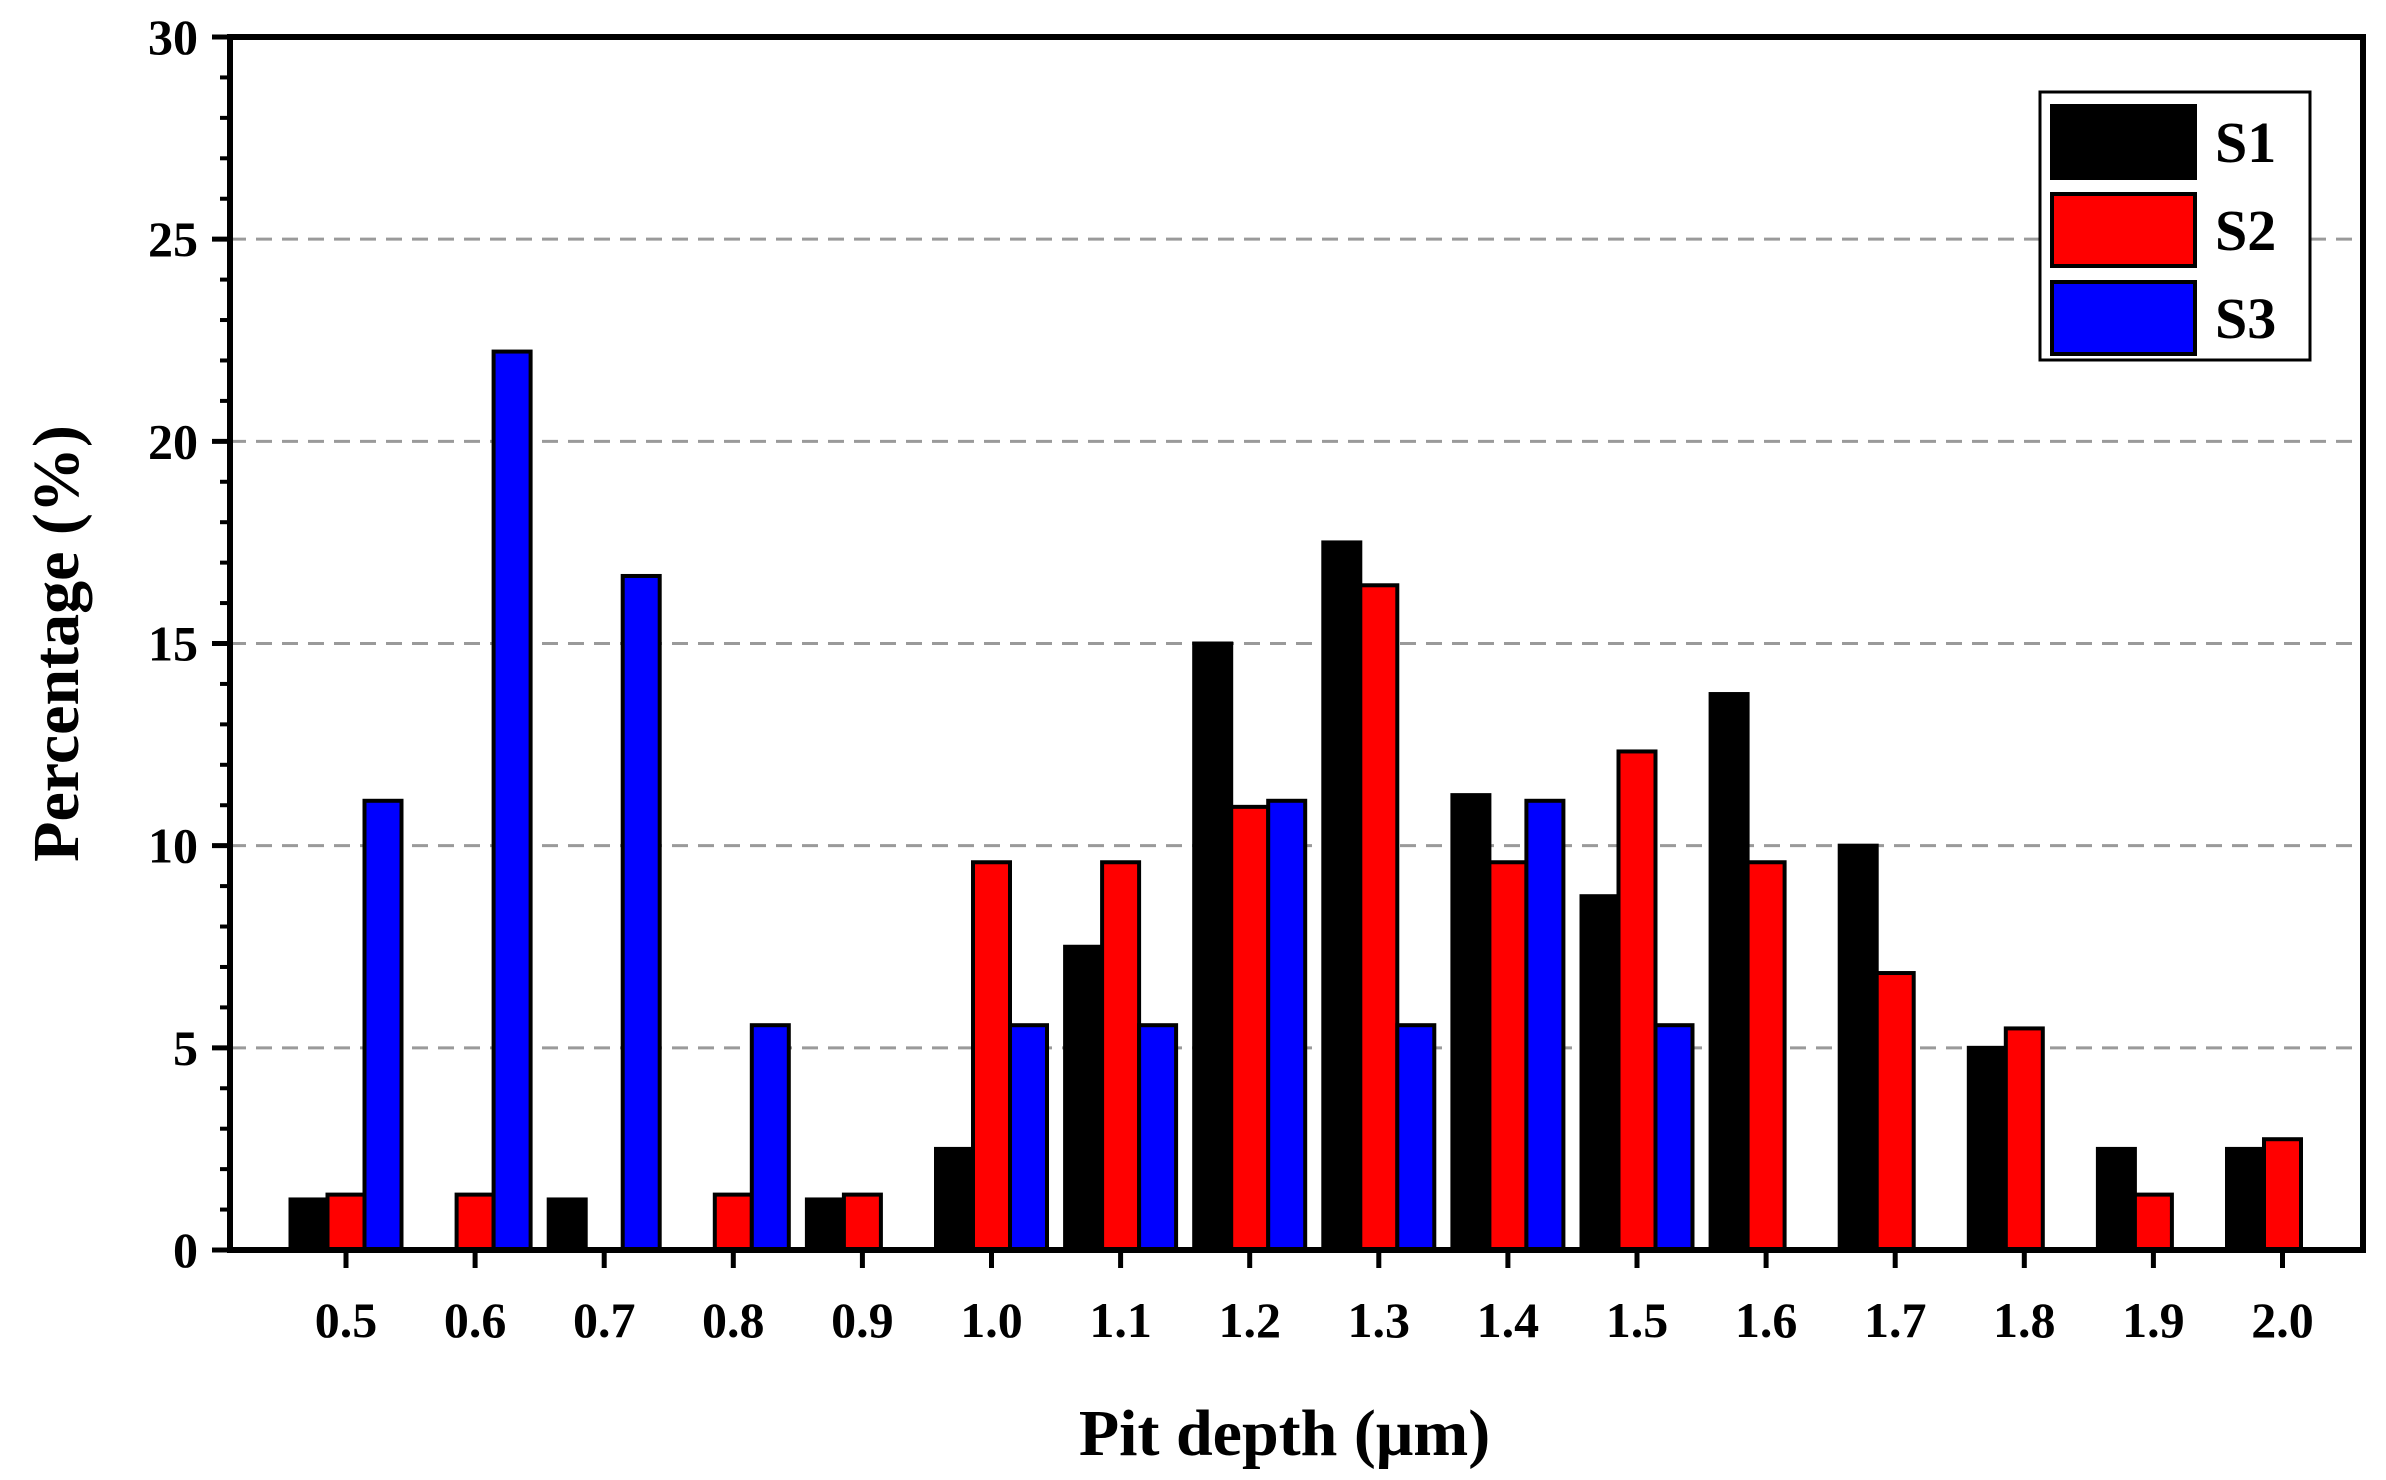  What do you see at coordinates (1858, 1048) in the screenshot?
I see `bar-s1-1.7` at bounding box center [1858, 1048].